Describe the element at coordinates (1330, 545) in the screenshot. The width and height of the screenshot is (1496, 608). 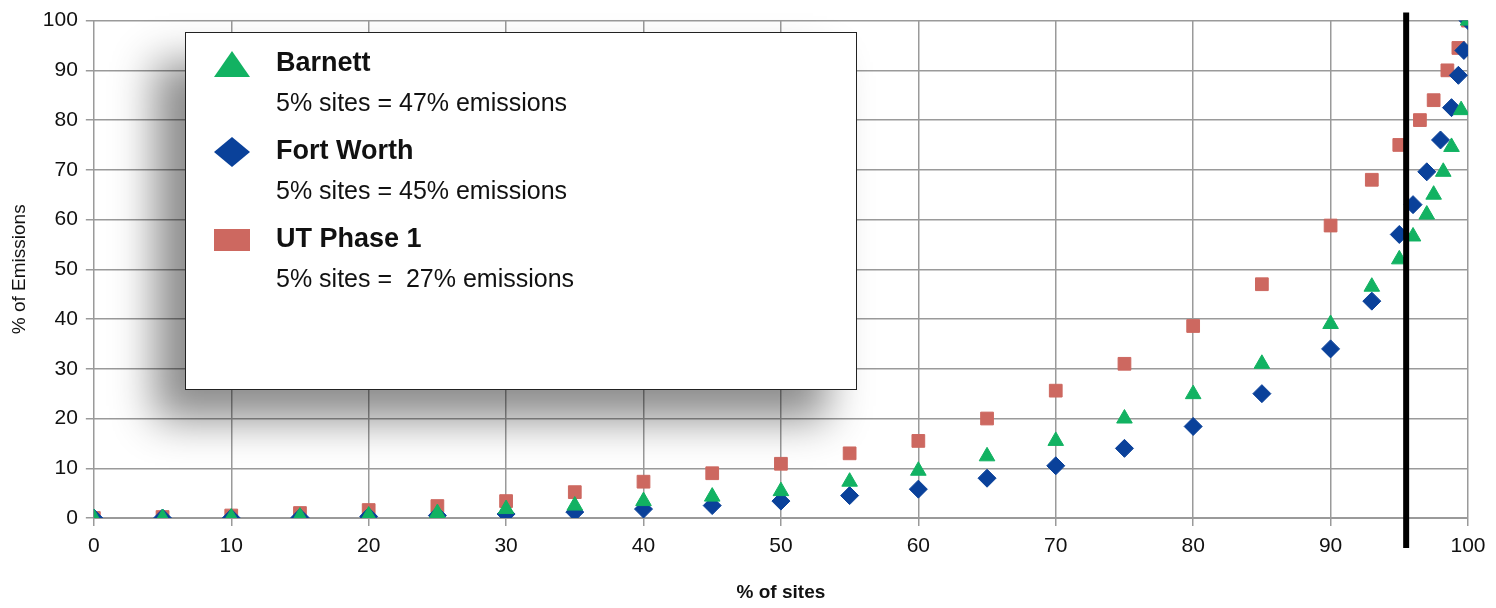
I see `x-tick-label: 90` at that location.